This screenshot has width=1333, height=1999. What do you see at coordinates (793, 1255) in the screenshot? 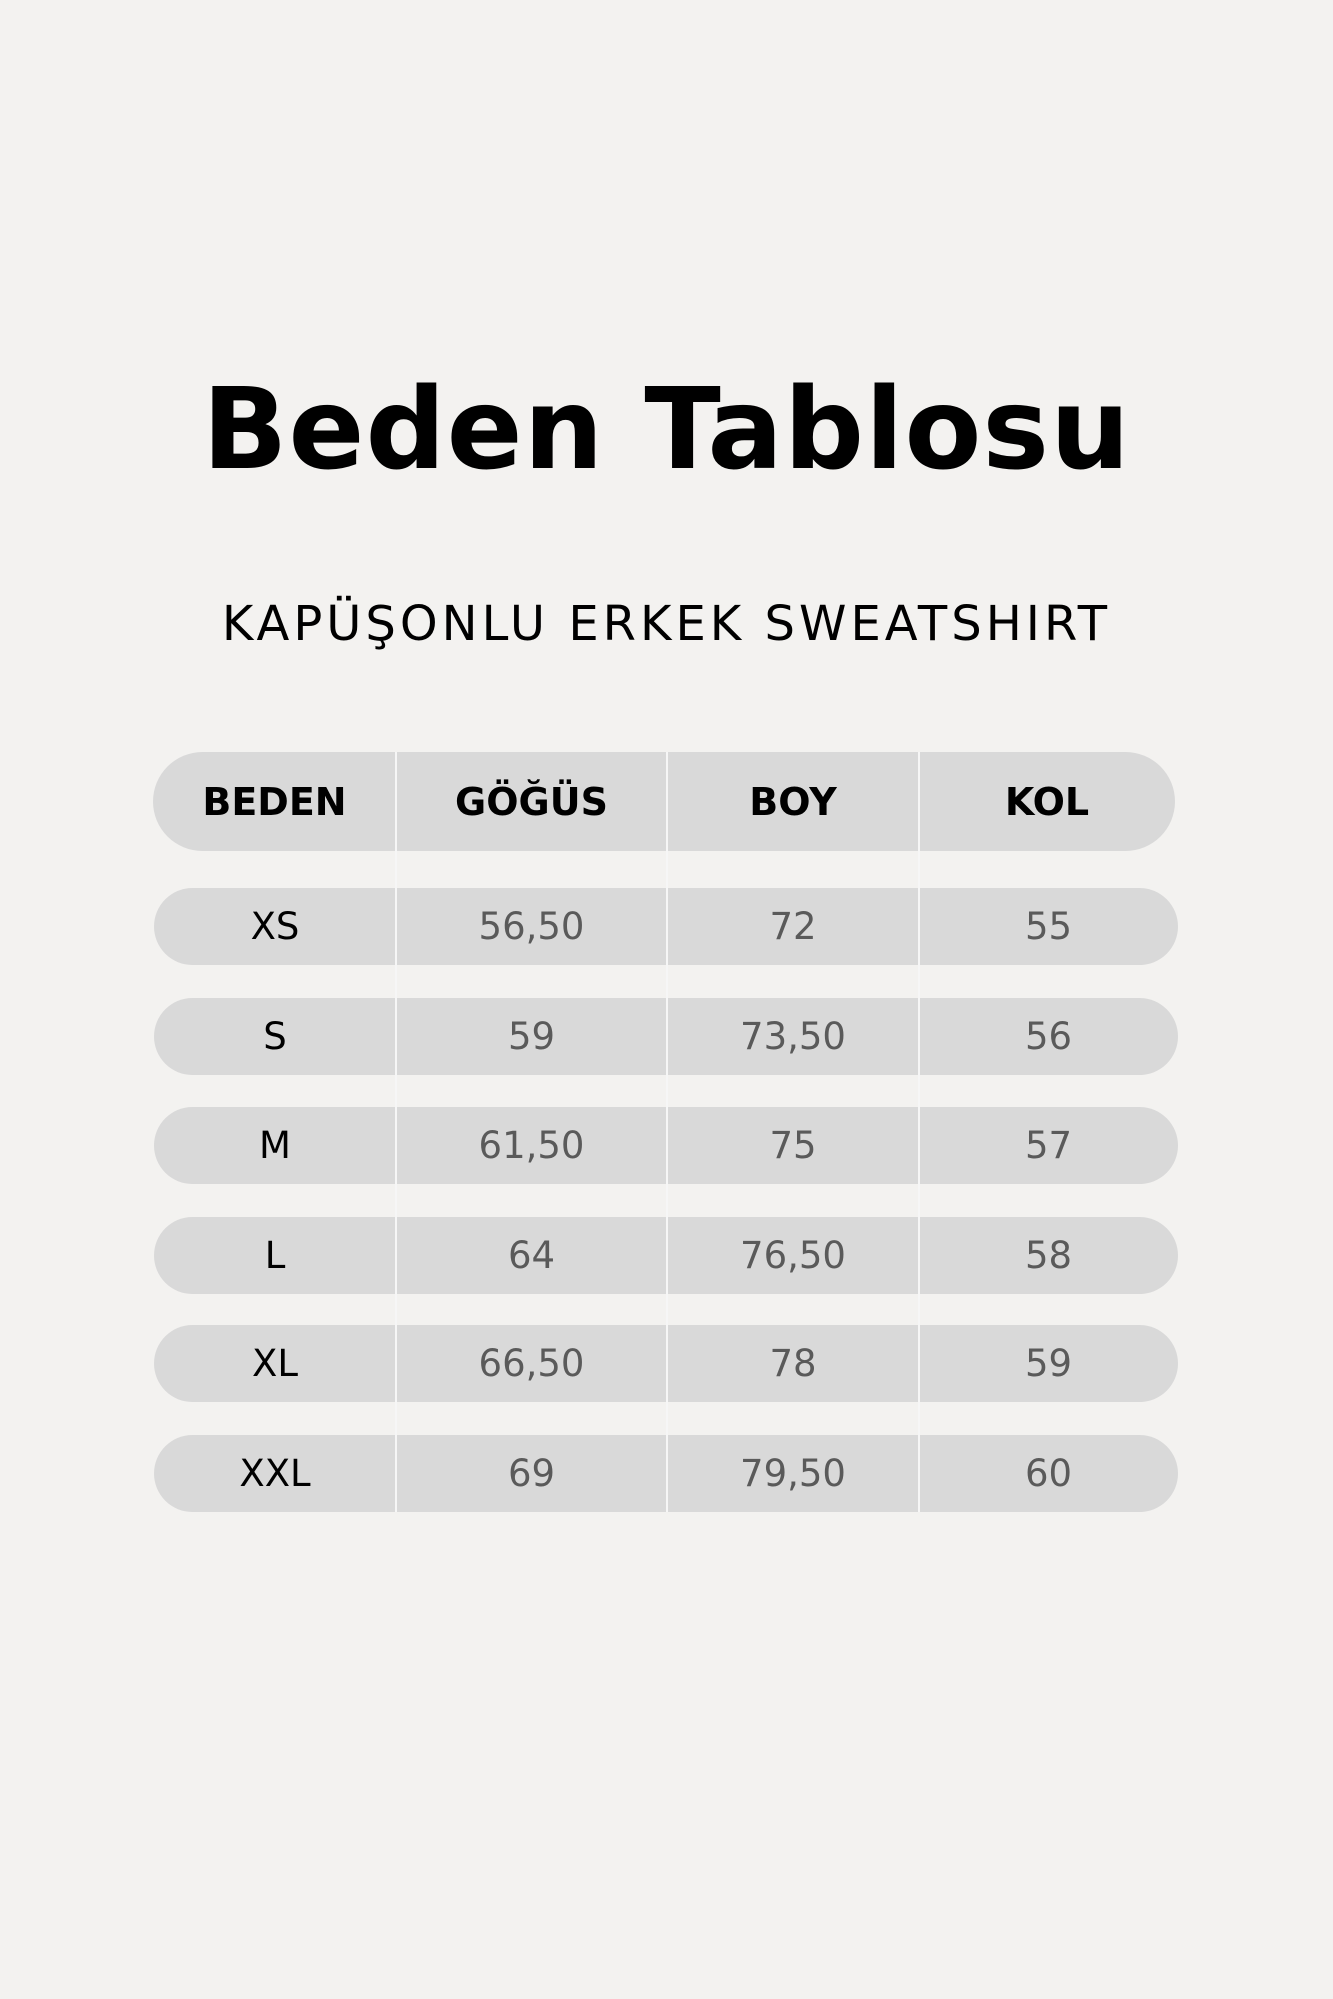
I see `length-cell: 76,50` at bounding box center [793, 1255].